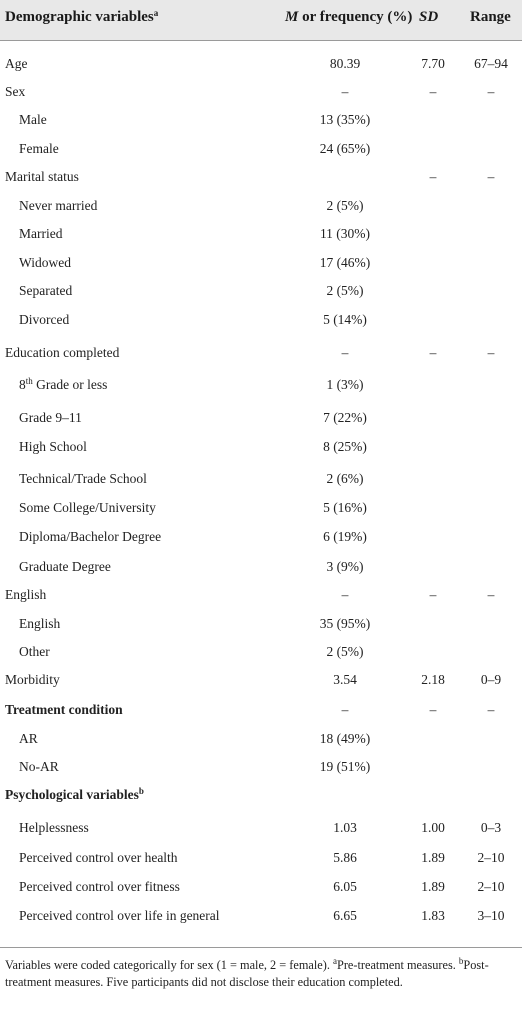 The height and width of the screenshot is (1017, 522). What do you see at coordinates (345, 446) in the screenshot?
I see `m-value: 8 (25%)` at bounding box center [345, 446].